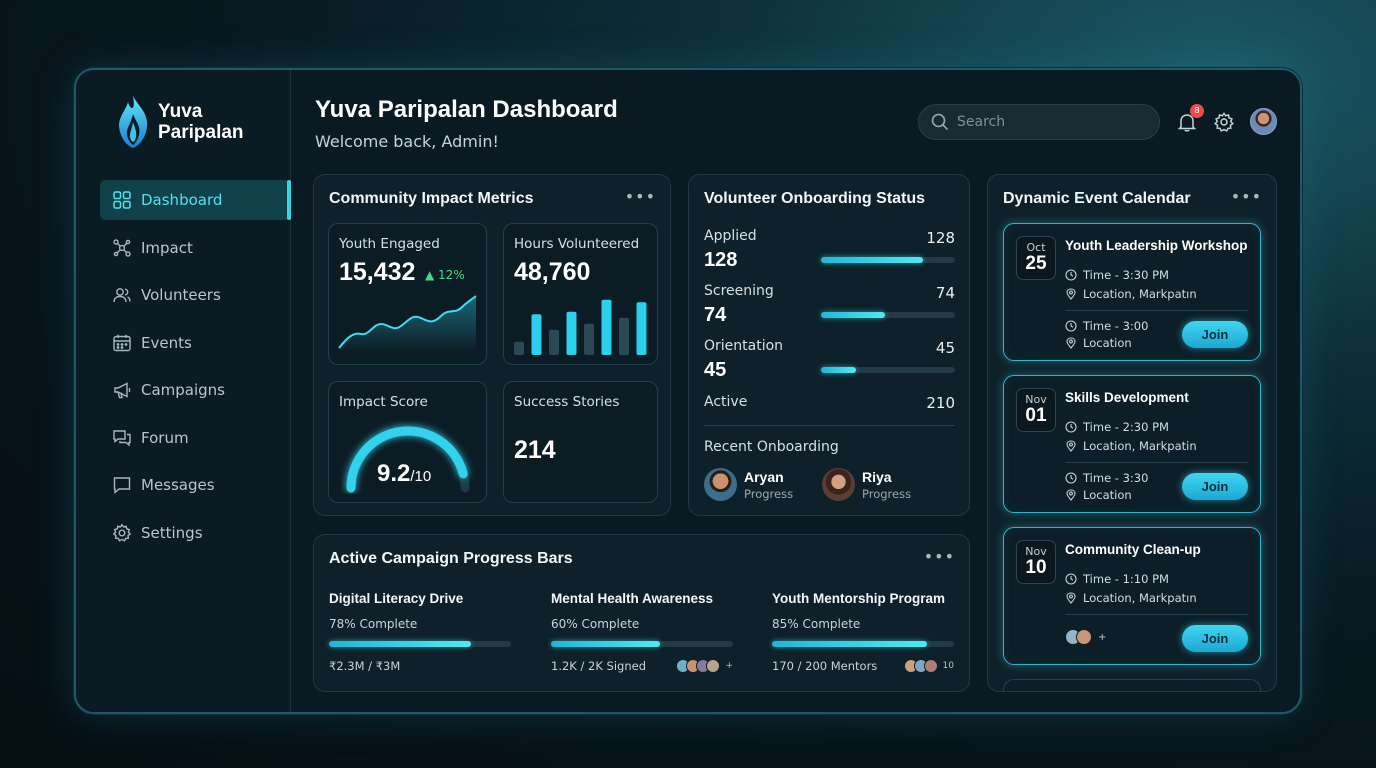 The width and height of the screenshot is (1376, 768). Describe the element at coordinates (866, 484) in the screenshot. I see `recent-volunteer-riya: Riya Progress` at that location.